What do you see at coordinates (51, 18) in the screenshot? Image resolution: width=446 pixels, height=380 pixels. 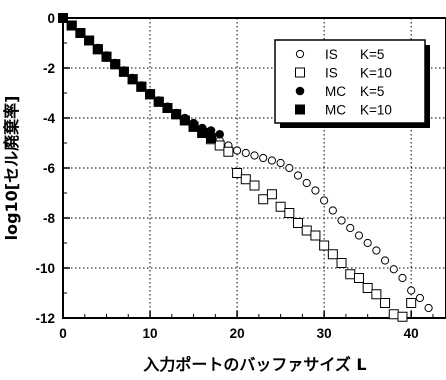 I see `y-tick-label: 0` at bounding box center [51, 18].